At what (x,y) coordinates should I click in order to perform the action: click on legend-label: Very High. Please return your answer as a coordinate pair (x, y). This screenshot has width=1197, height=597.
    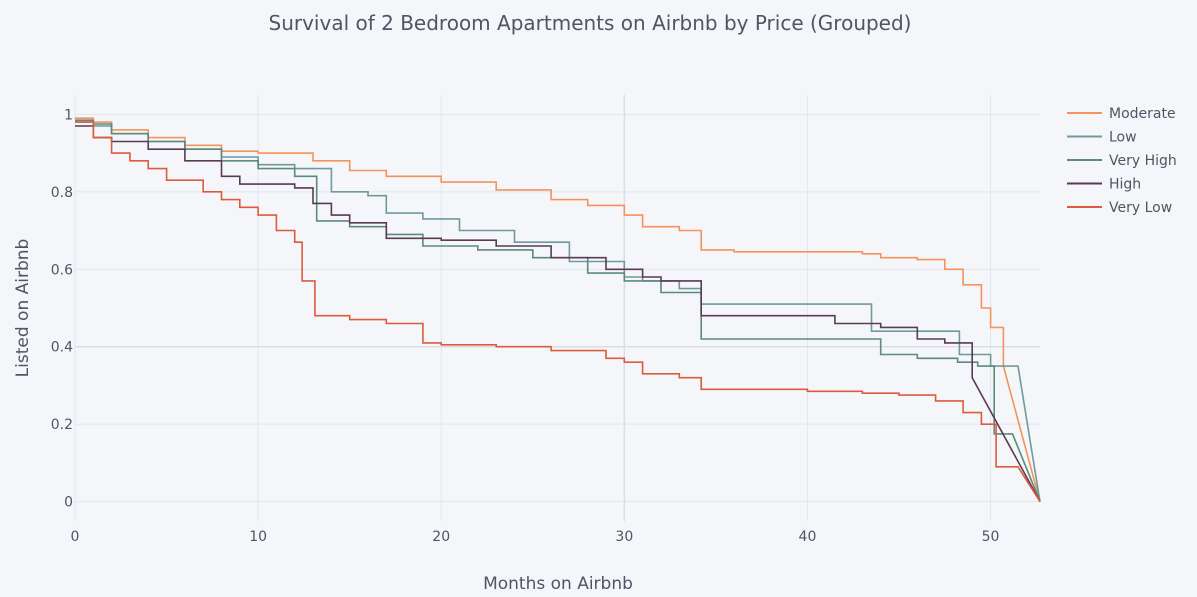
    Looking at the image, I should click on (1143, 161).